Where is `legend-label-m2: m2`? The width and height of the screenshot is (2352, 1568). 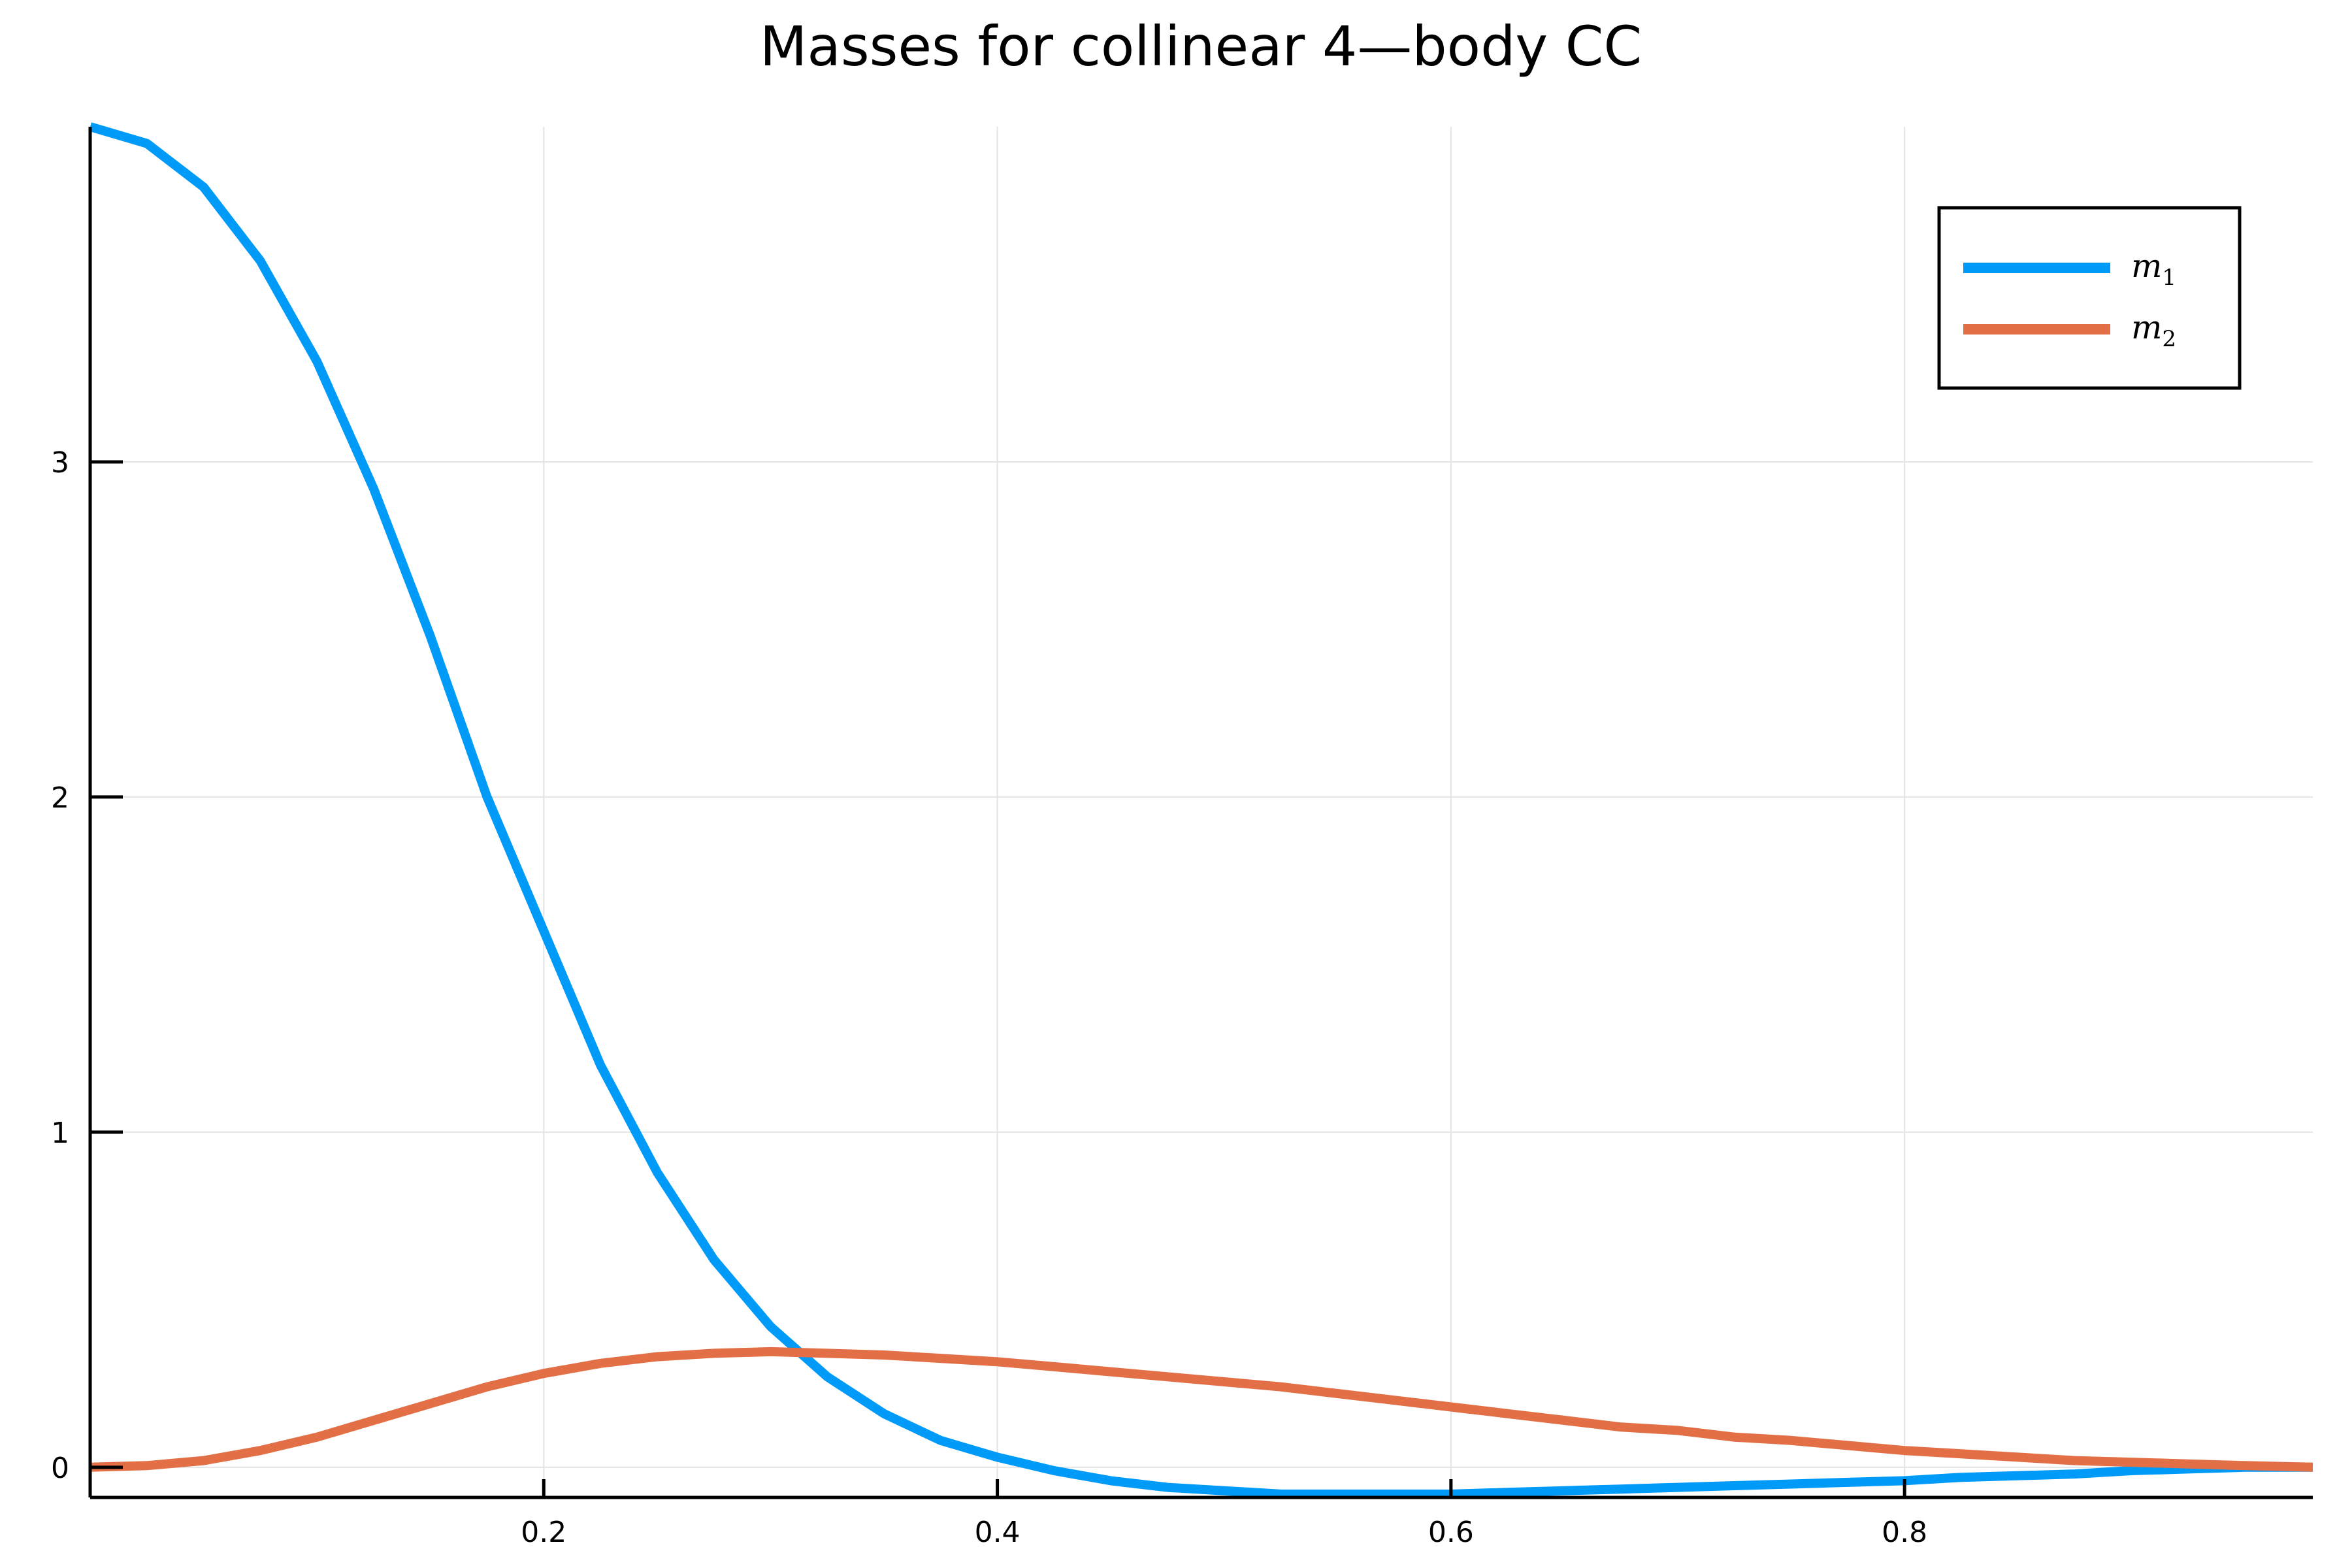
legend-label-m2: m2 is located at coordinates (2153, 330).